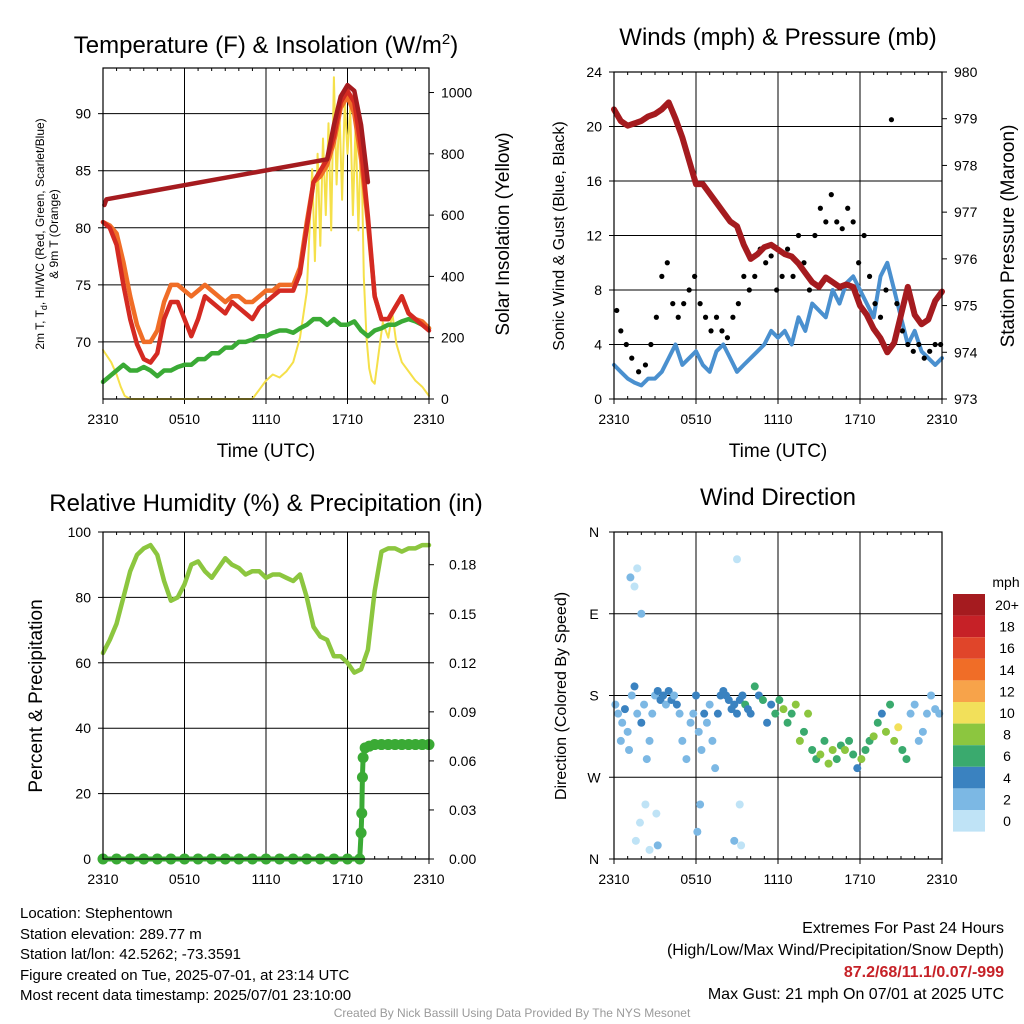 Image resolution: width=1024 pixels, height=1024 pixels. What do you see at coordinates (966, 119) in the screenshot?
I see `y2-tick-label: 979` at bounding box center [966, 119].